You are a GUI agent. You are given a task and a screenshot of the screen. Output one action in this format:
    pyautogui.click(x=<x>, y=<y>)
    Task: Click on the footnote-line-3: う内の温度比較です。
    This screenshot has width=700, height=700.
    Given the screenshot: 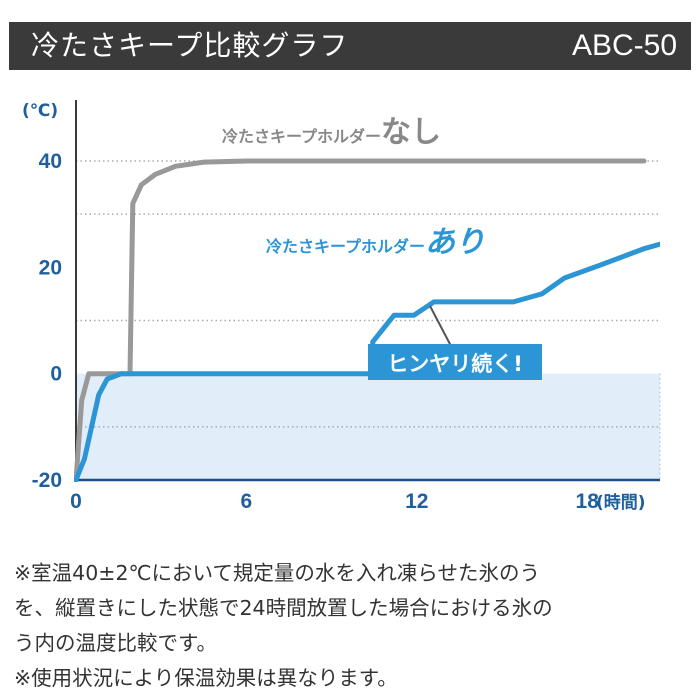 What is the action you would take?
    pyautogui.click(x=115, y=643)
    